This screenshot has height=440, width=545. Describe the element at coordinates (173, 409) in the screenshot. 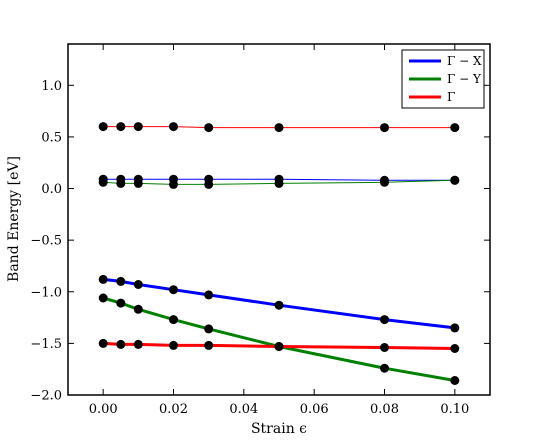

I see `x-tick-label-1: 0.02` at that location.